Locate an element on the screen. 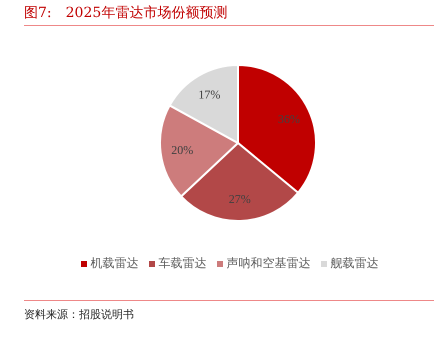  chart-title: 图7: 2025年雷达市场份额预测 is located at coordinates (229, 15).